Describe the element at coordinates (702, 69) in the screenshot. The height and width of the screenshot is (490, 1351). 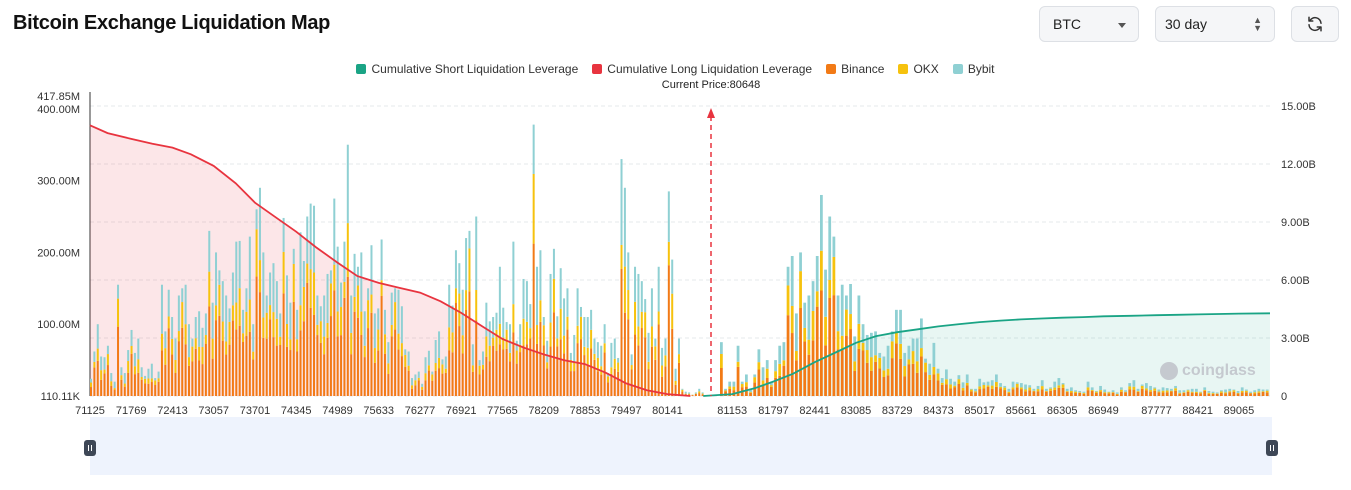
I see `legend-item-long-cumulative: Cumulative Long Liquidation Leverage` at that location.